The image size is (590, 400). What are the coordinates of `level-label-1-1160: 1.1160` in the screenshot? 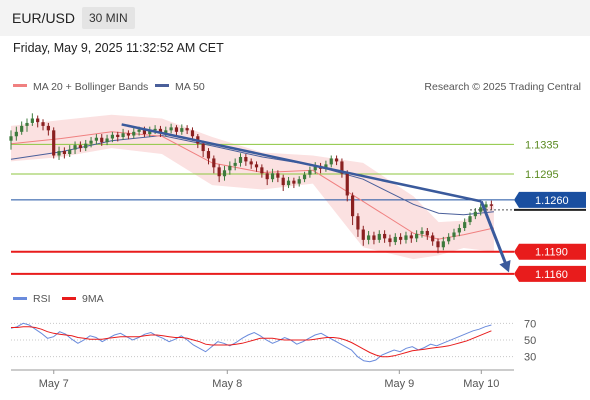 It's located at (551, 275).